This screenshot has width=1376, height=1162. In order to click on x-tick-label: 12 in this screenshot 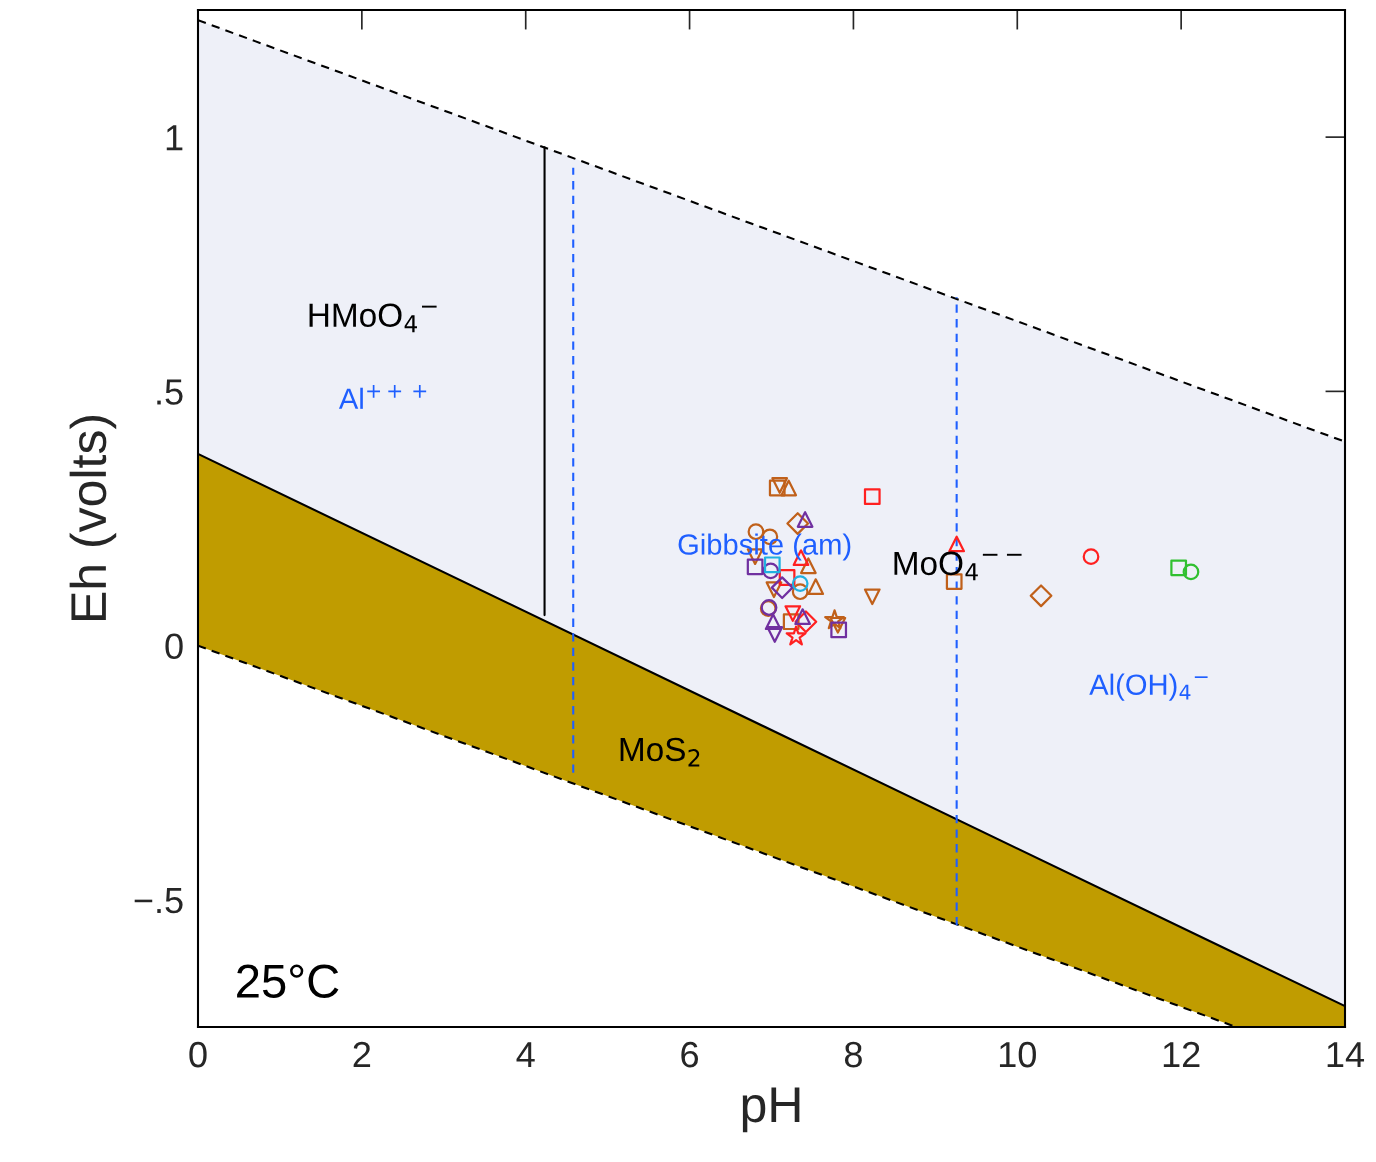, I will do `click(1181, 1054)`.